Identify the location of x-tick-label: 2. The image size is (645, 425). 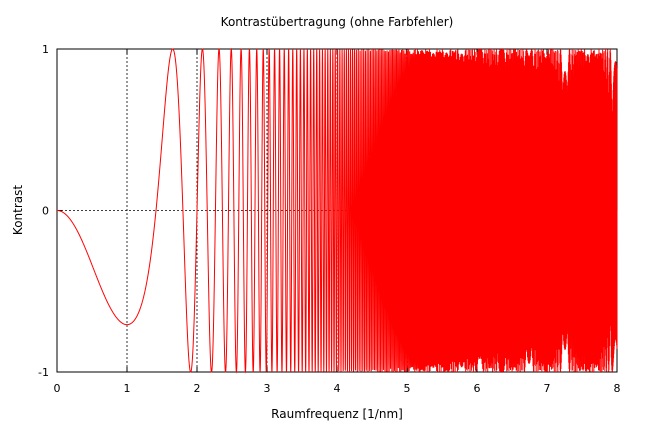
(197, 388).